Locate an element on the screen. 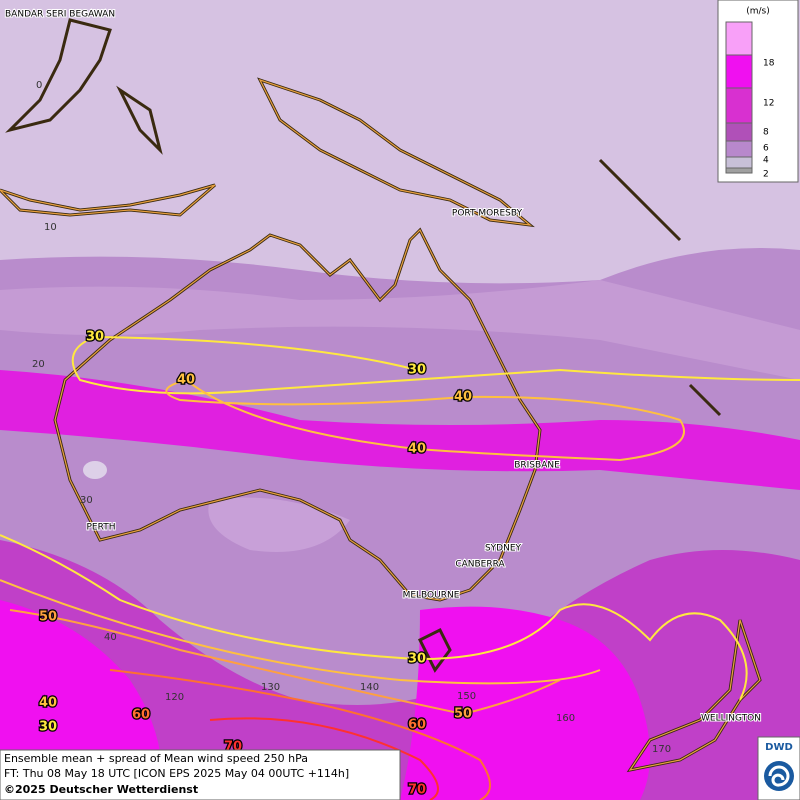 The width and height of the screenshot is (800, 800). longitude-label: 140 is located at coordinates (369, 687).